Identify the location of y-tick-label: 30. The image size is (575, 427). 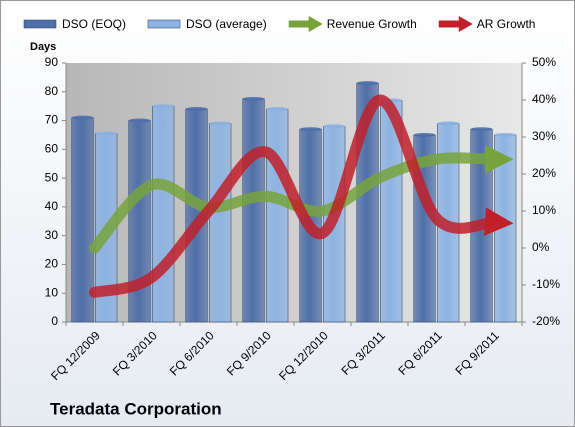
(52, 235).